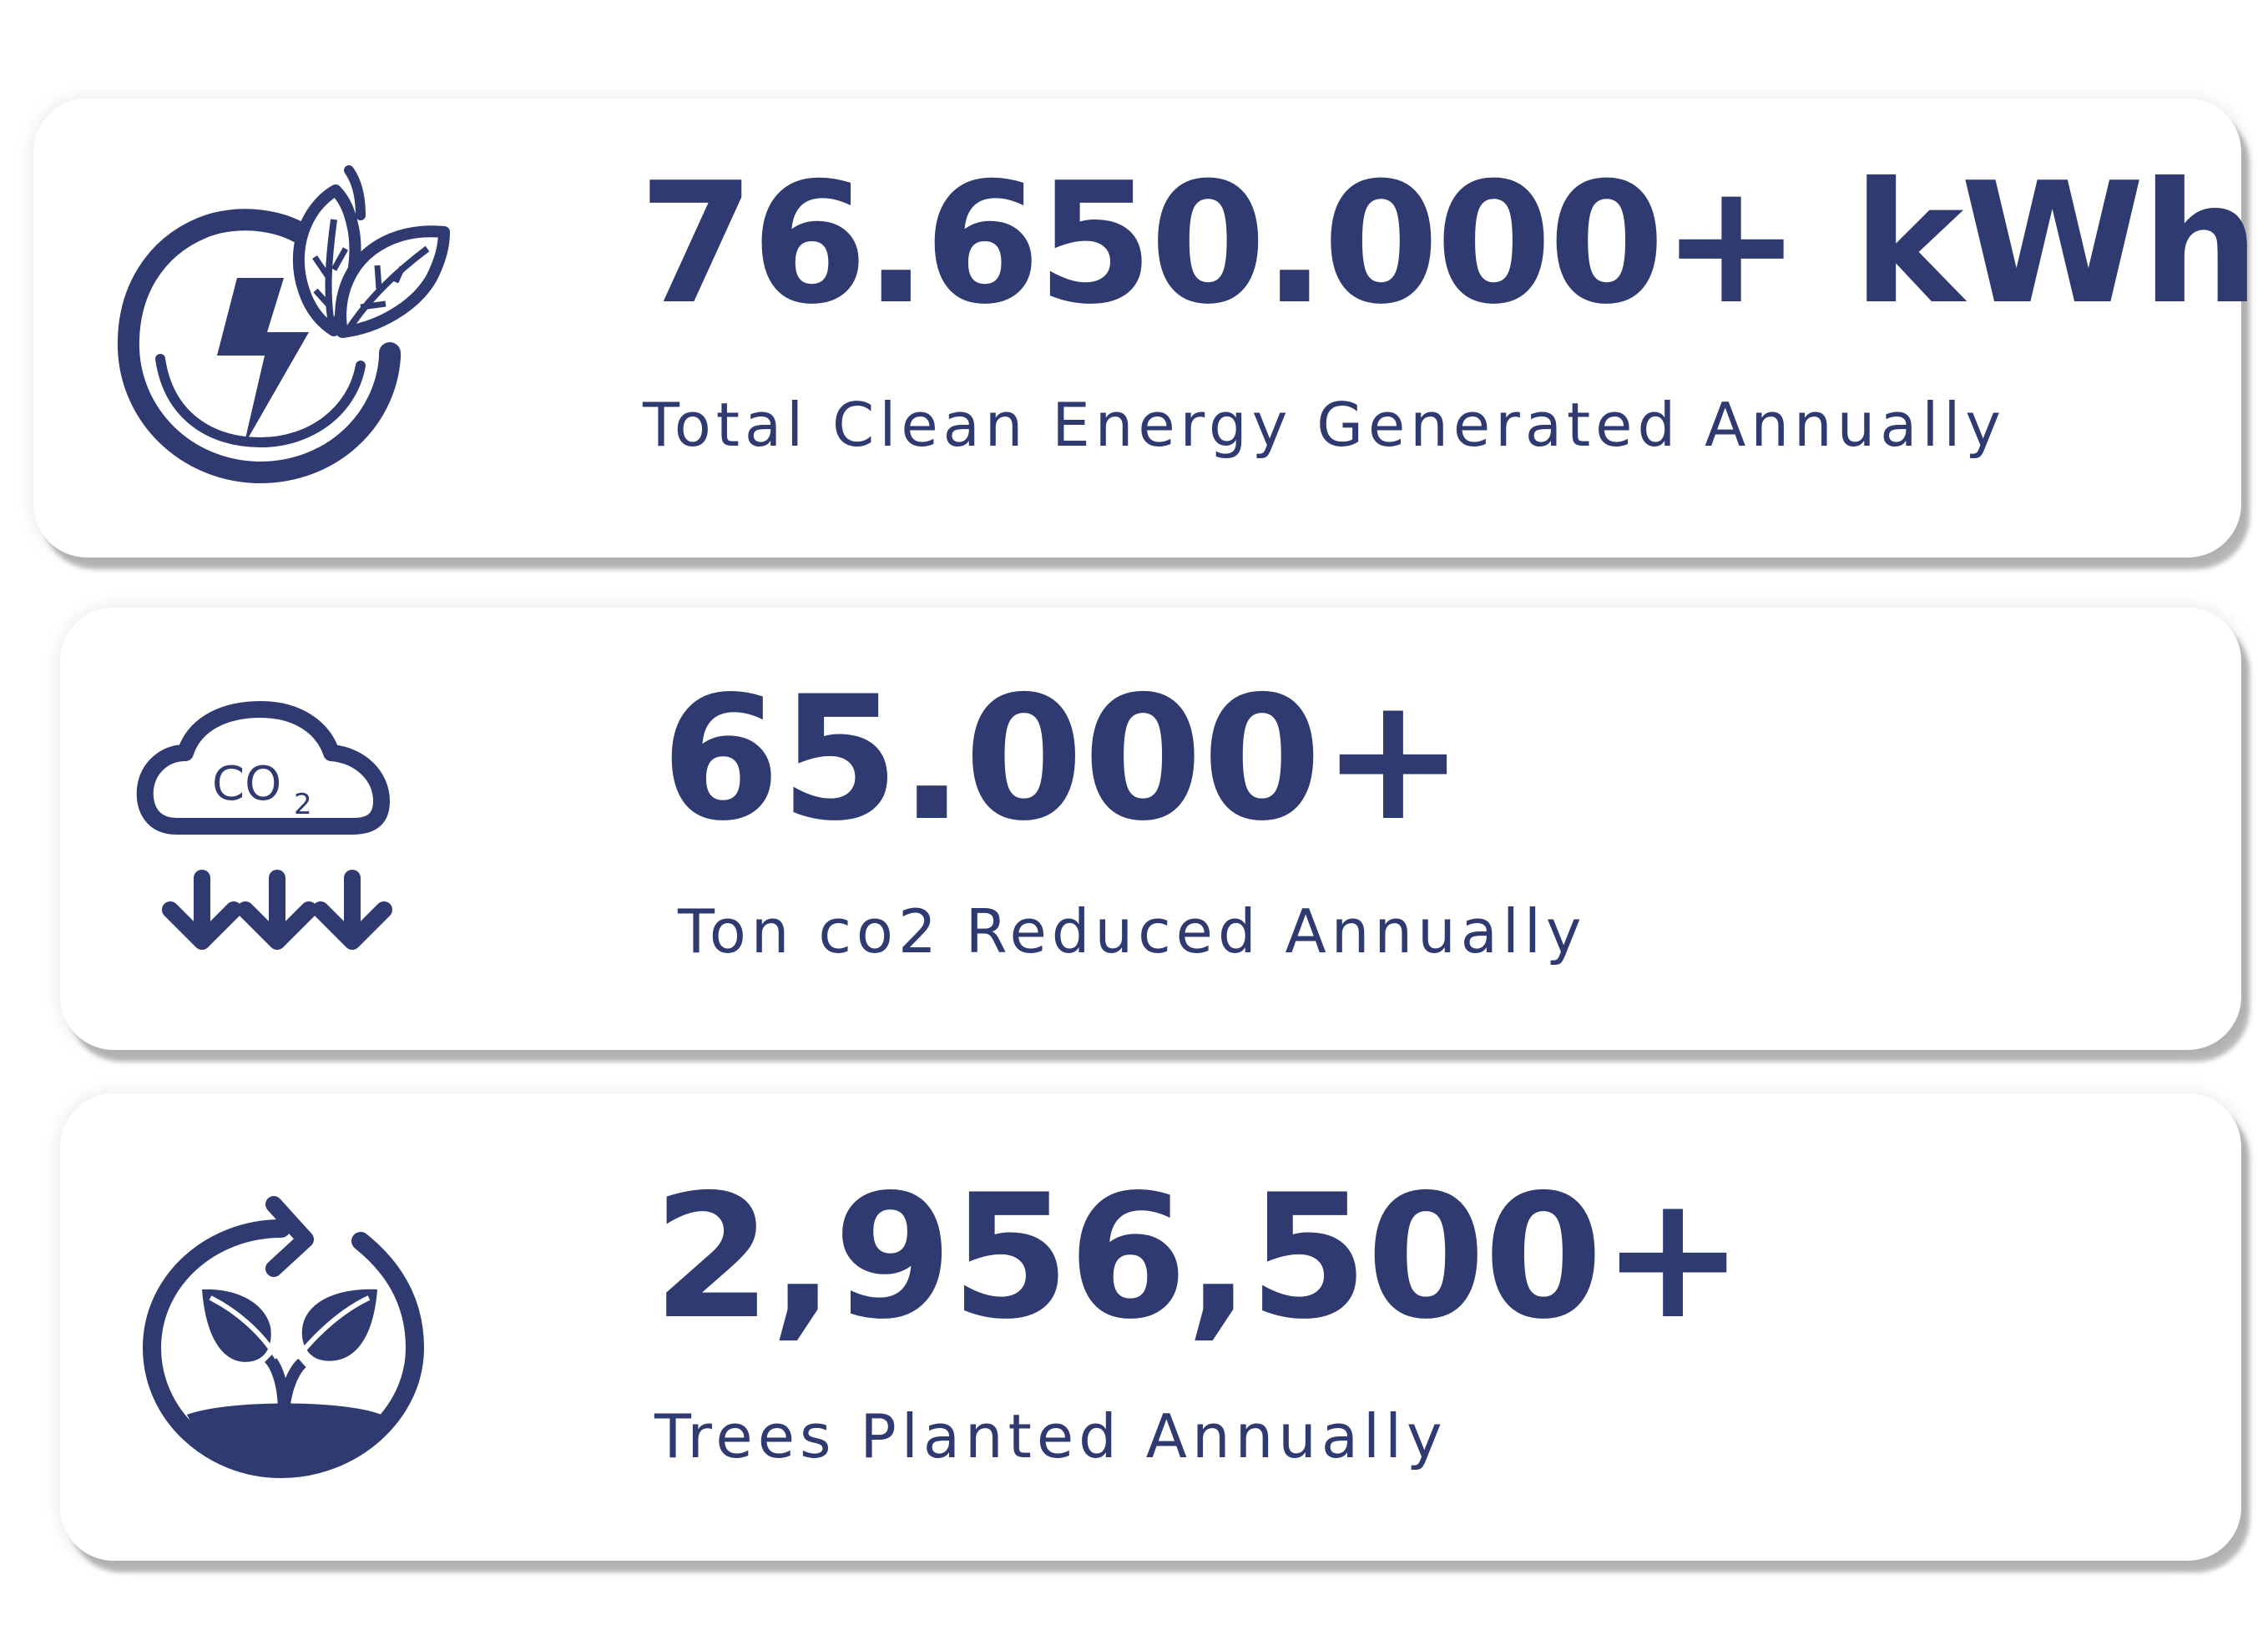 This screenshot has height=1630, width=2268. What do you see at coordinates (1324, 425) in the screenshot?
I see `energy-label: Total Clean Energy Generated Annually` at bounding box center [1324, 425].